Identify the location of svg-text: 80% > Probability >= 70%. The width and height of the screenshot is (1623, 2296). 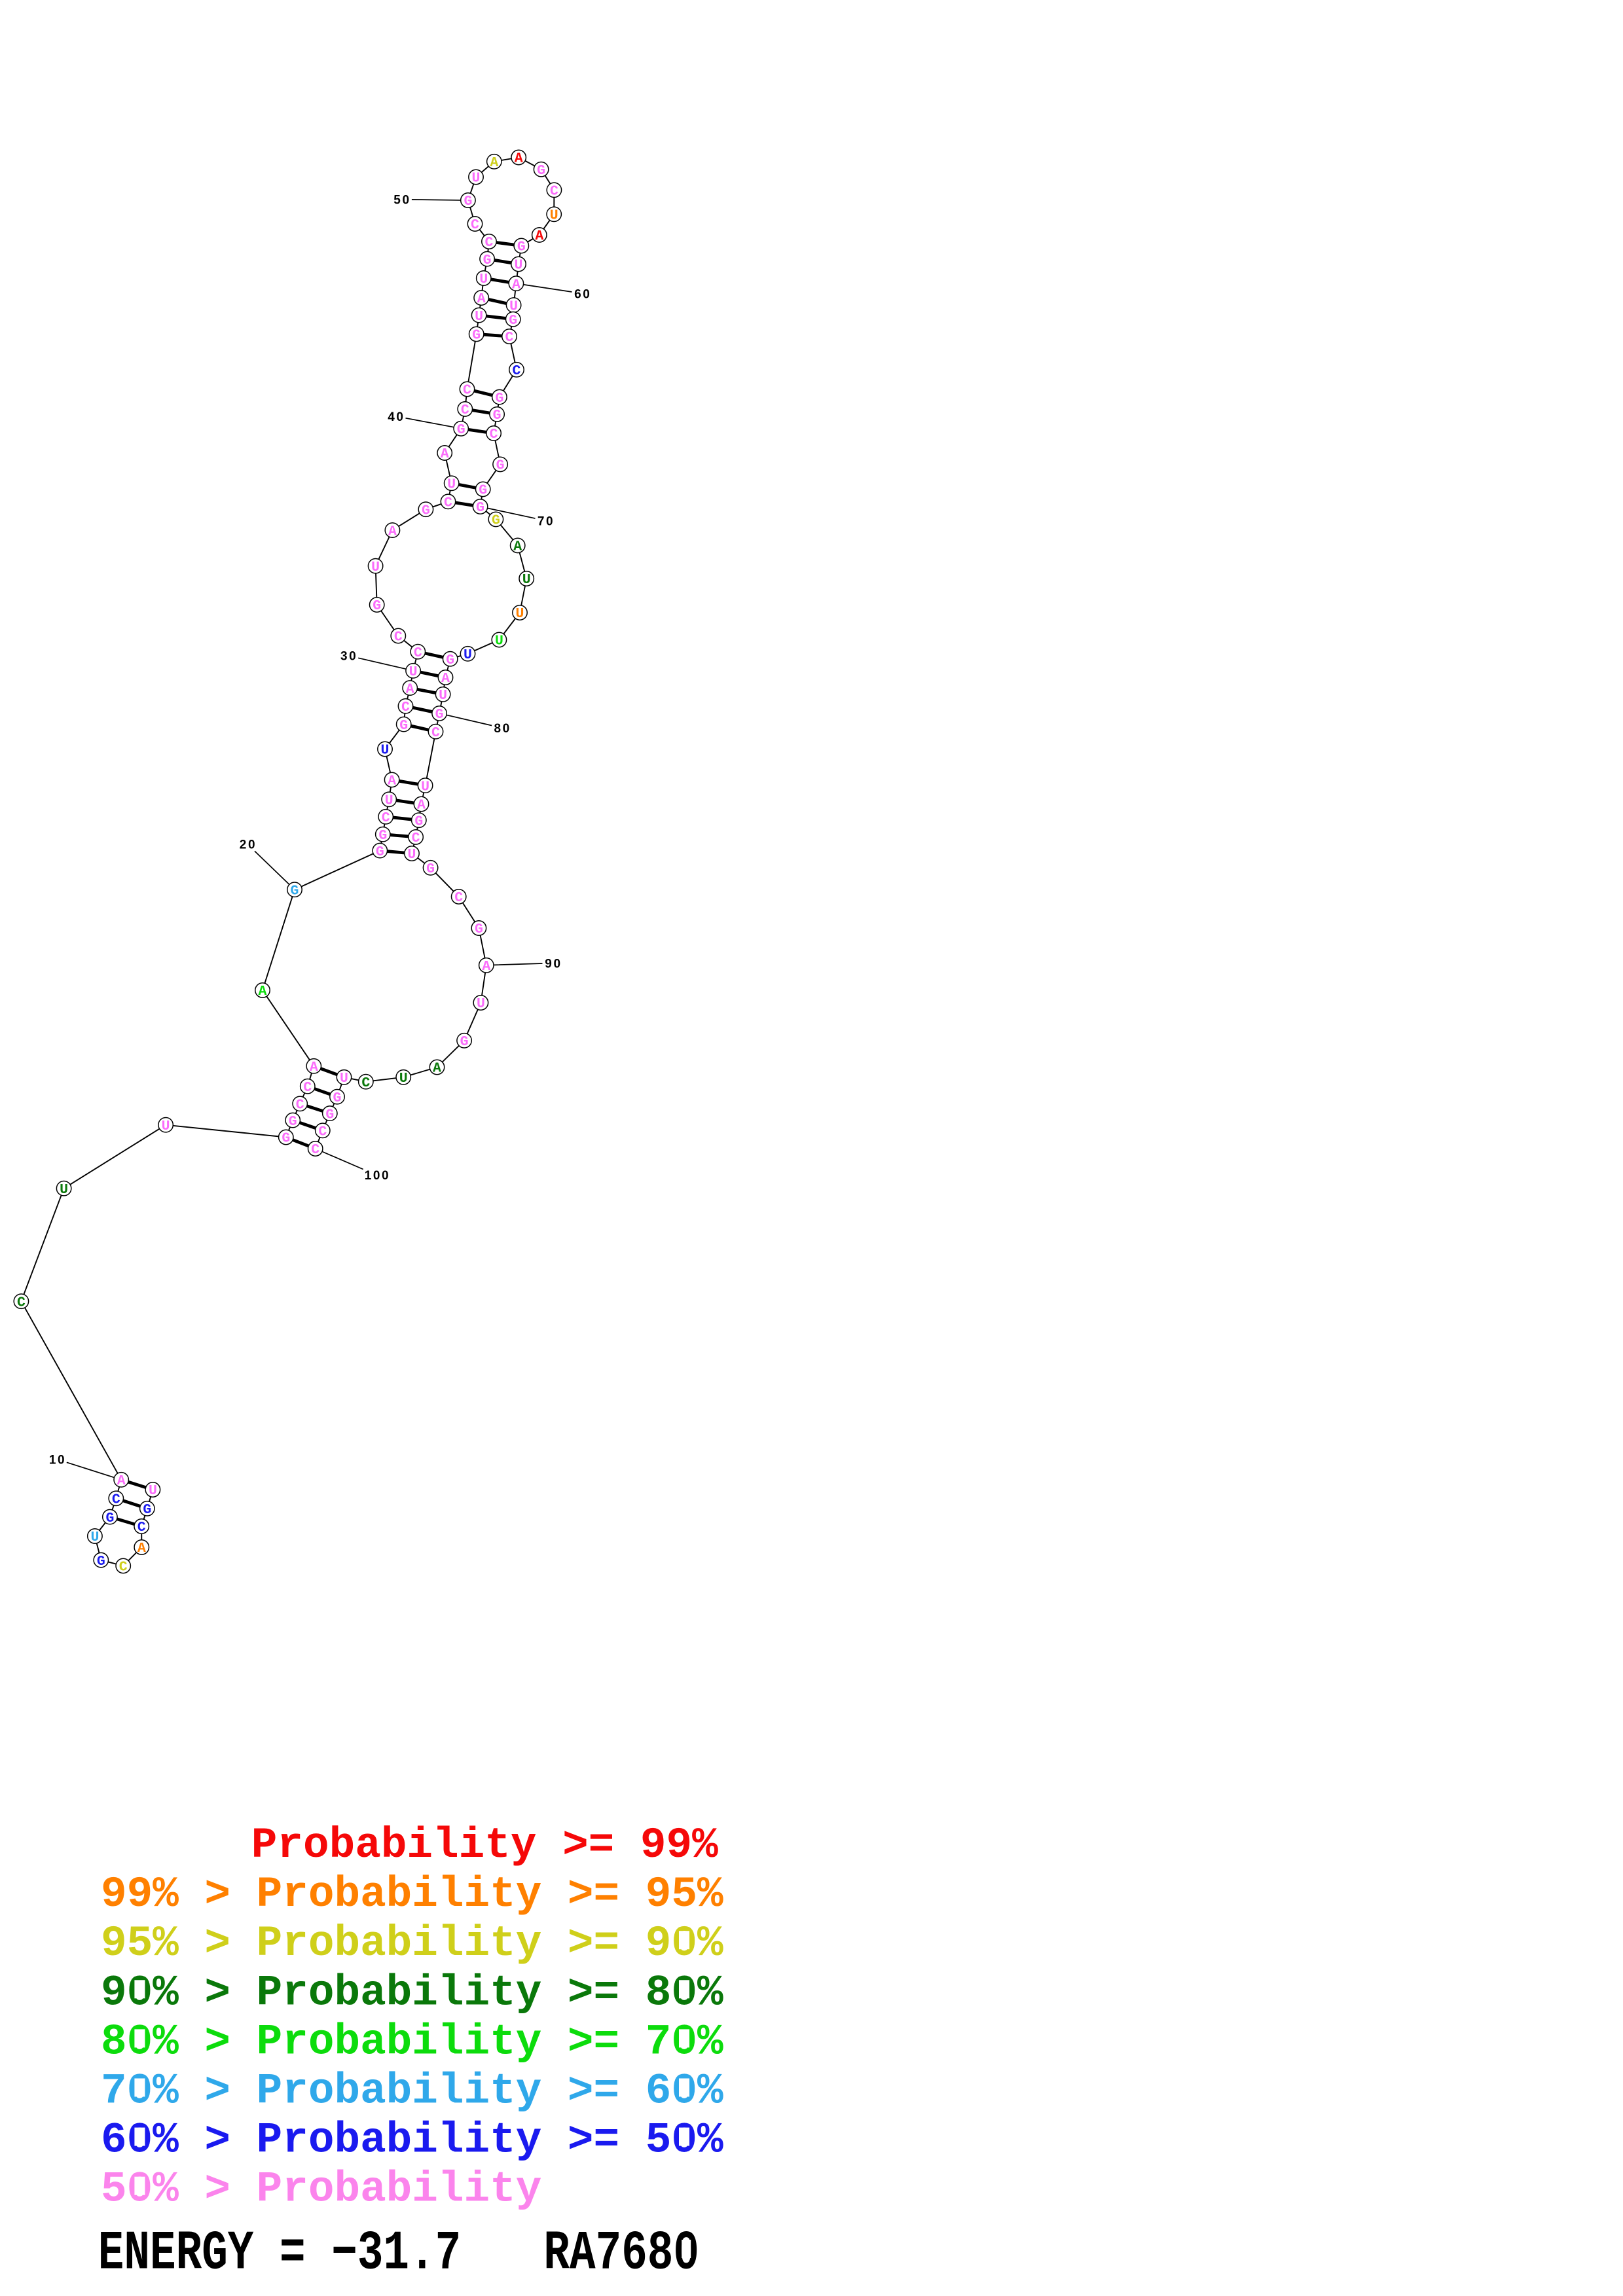
(412, 2041).